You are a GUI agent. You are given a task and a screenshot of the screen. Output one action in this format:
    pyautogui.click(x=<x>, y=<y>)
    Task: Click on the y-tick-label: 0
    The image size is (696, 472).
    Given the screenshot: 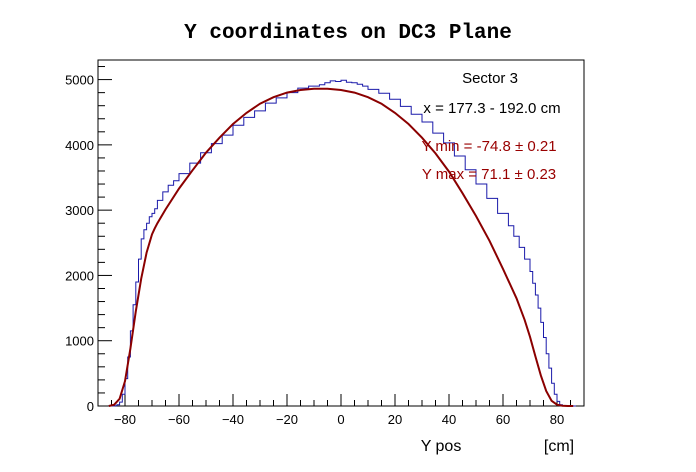 What is the action you would take?
    pyautogui.click(x=90, y=406)
    